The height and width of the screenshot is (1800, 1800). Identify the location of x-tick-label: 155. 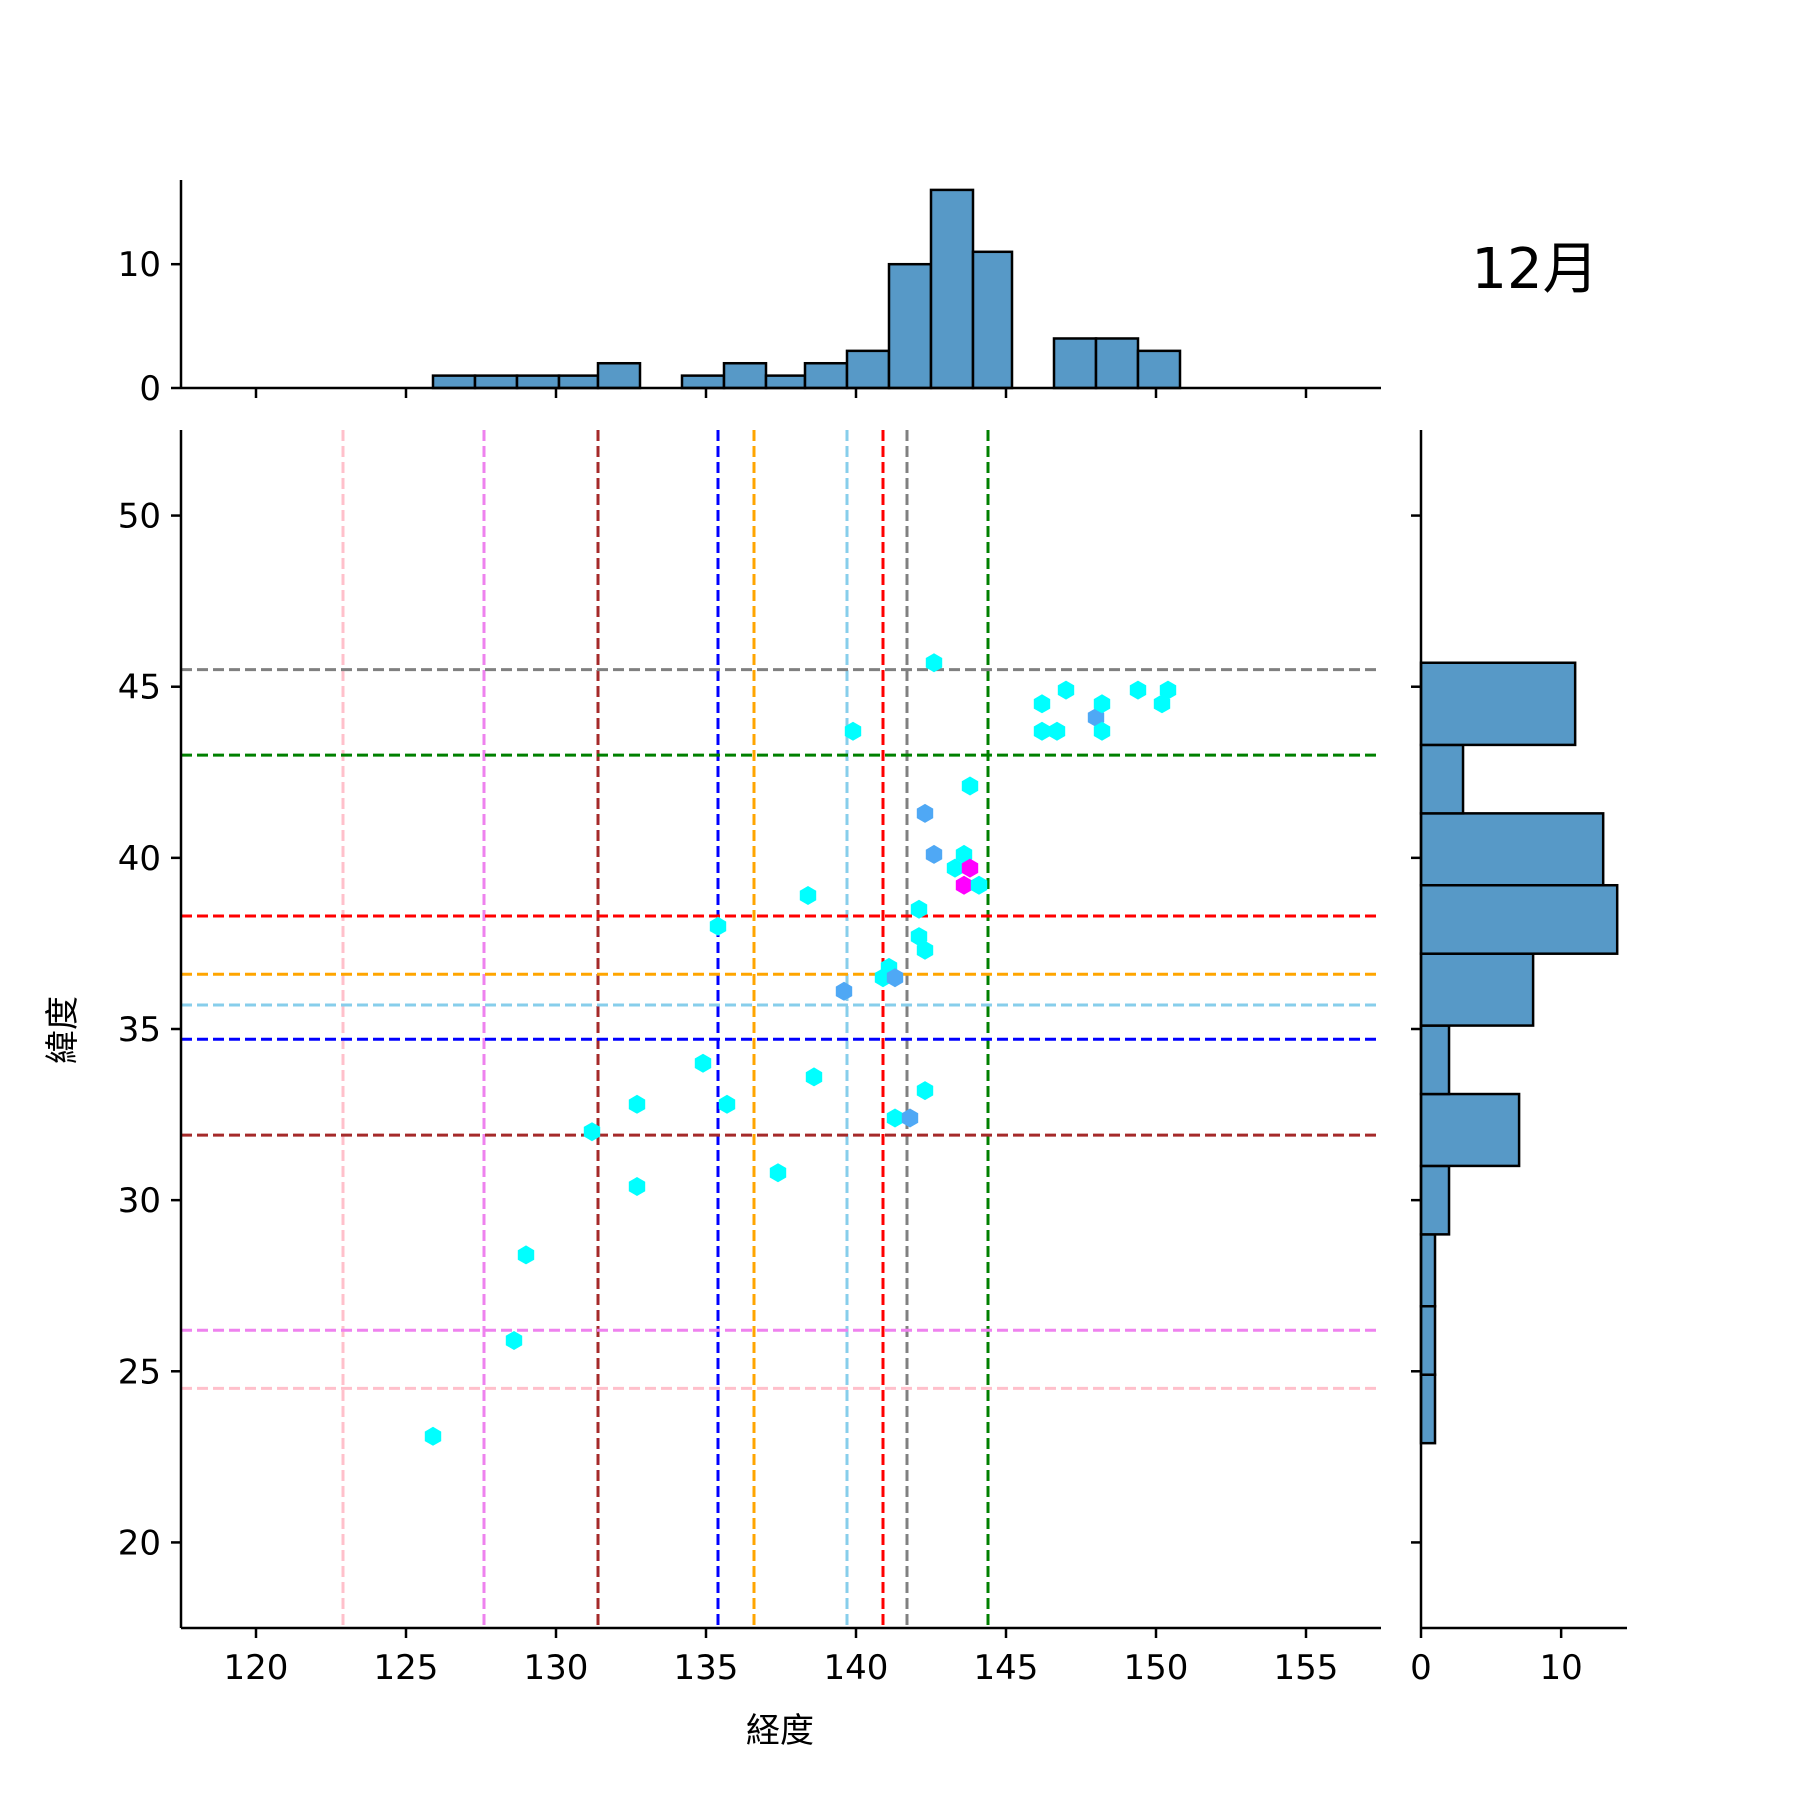
(1306, 1668).